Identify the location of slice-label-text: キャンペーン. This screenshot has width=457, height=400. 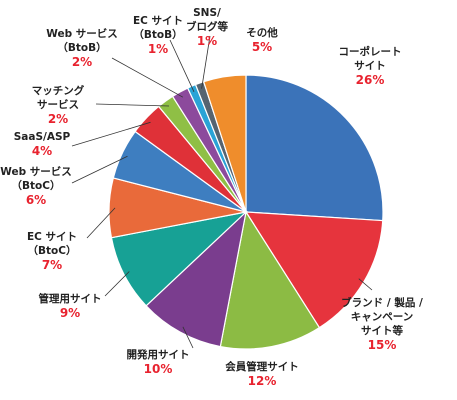
(382, 317).